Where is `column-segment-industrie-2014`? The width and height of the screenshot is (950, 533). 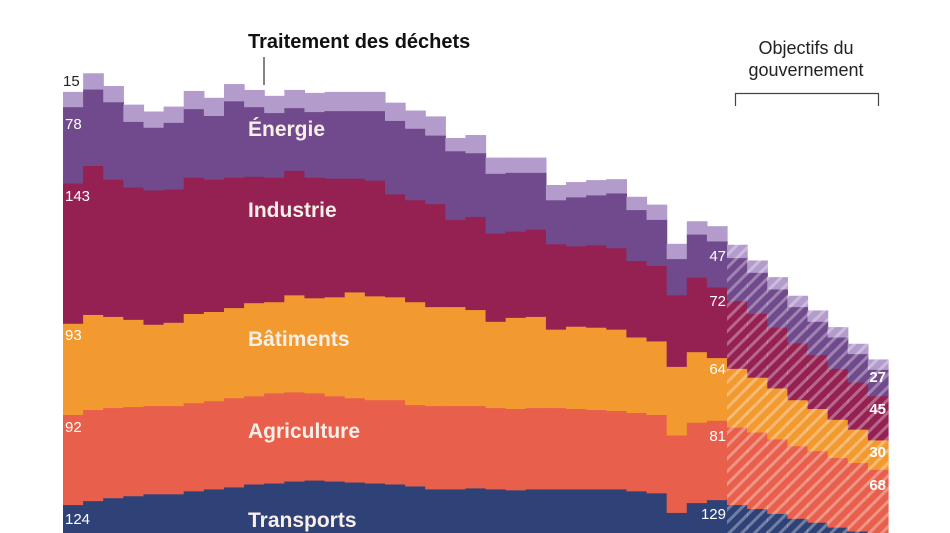
column-segment-industrie-2014 is located at coordinates (556, 286).